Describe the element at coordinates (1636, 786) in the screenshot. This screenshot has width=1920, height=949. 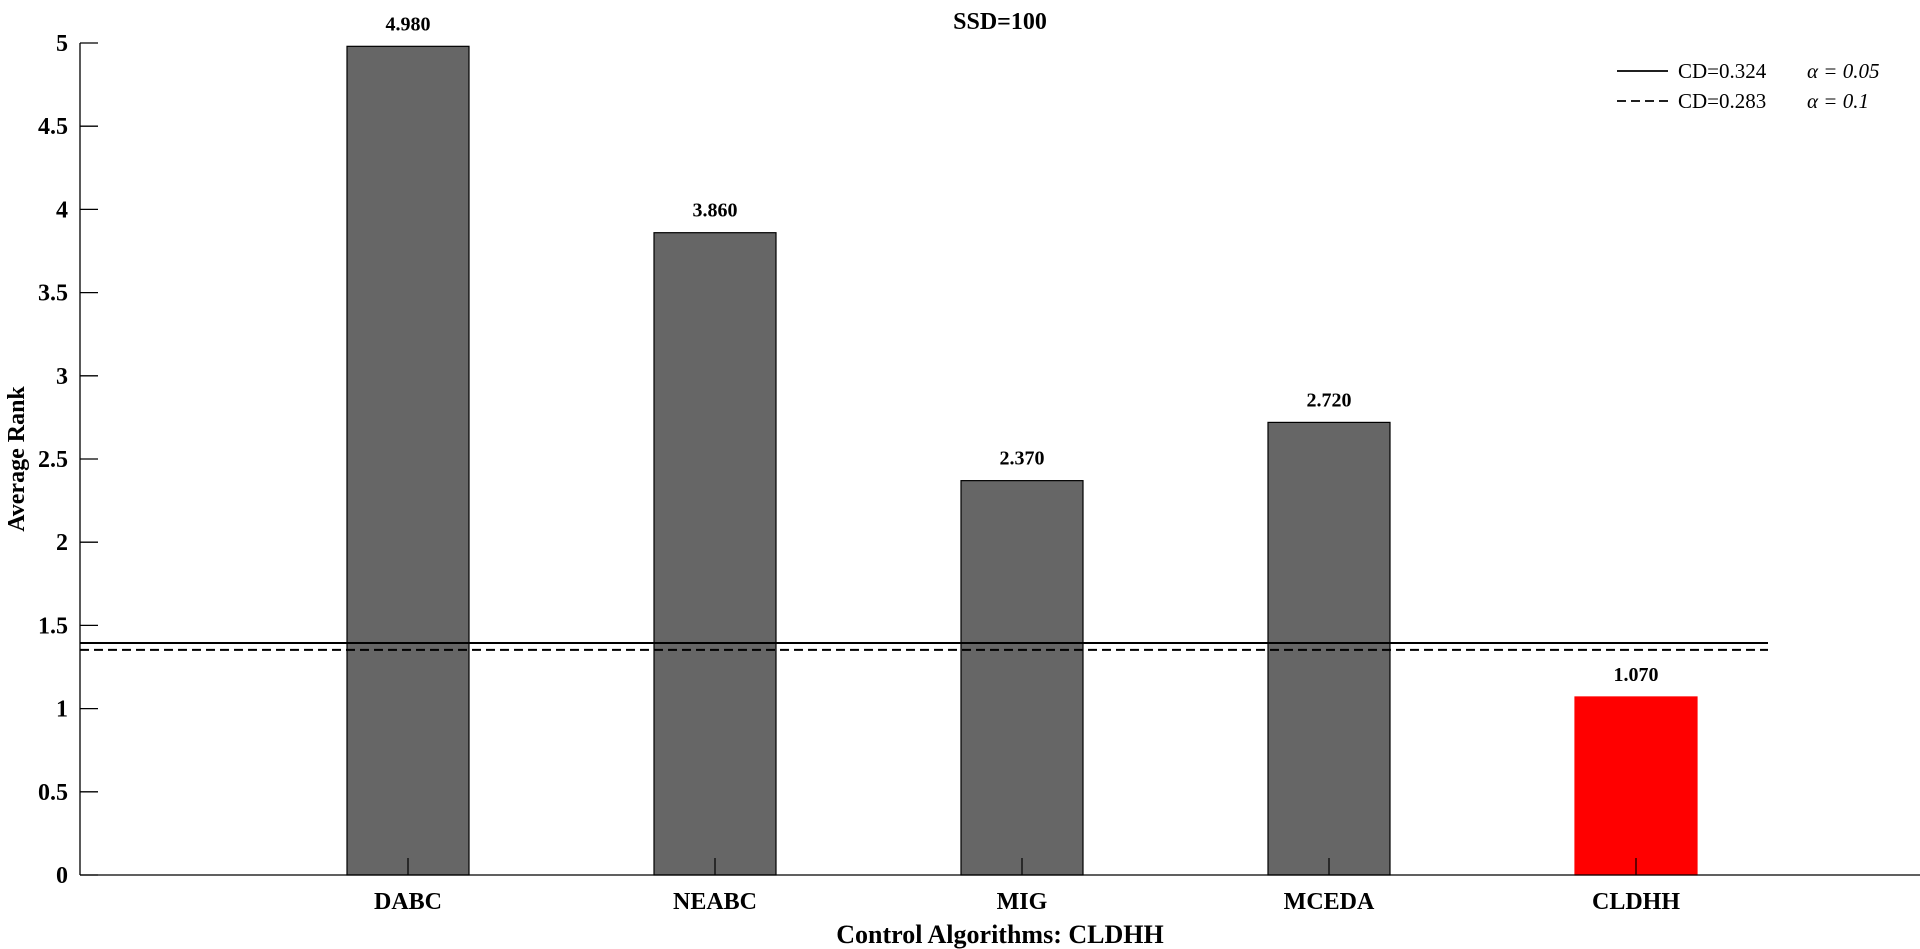
I see `bar-cldhh` at that location.